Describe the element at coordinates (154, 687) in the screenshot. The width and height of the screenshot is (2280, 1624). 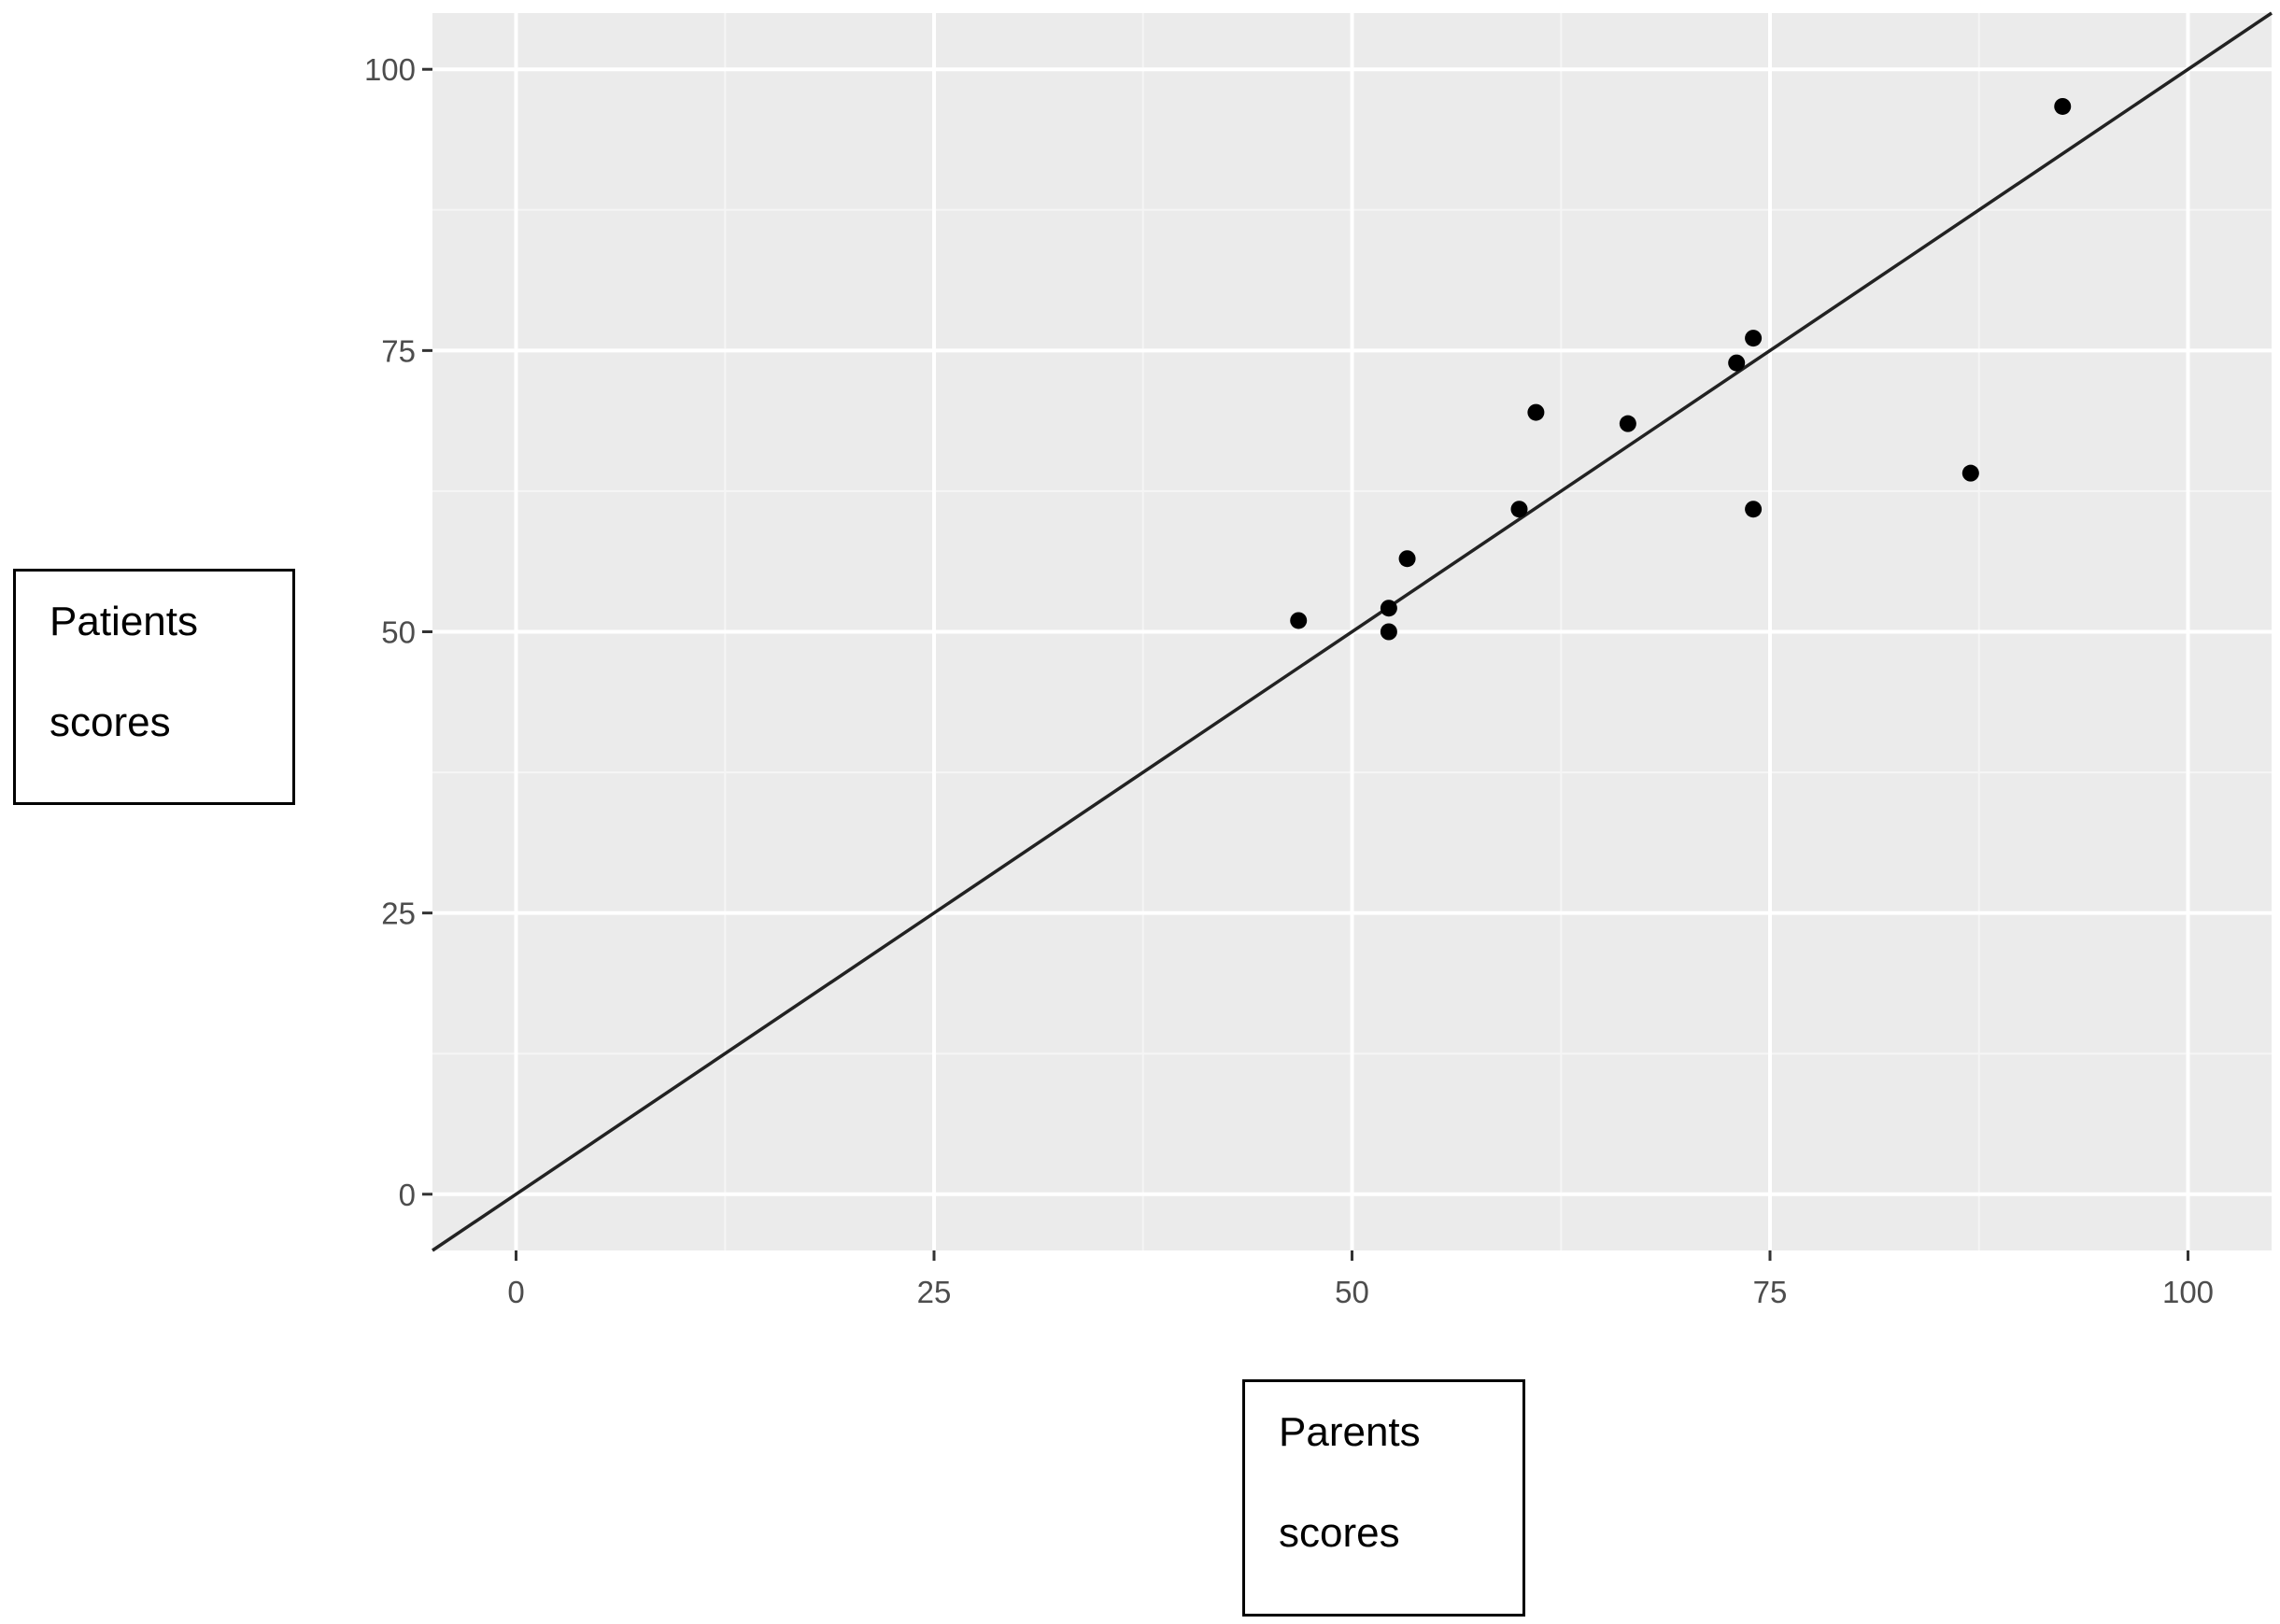
I see `y-axis-label-box: Patients scores` at that location.